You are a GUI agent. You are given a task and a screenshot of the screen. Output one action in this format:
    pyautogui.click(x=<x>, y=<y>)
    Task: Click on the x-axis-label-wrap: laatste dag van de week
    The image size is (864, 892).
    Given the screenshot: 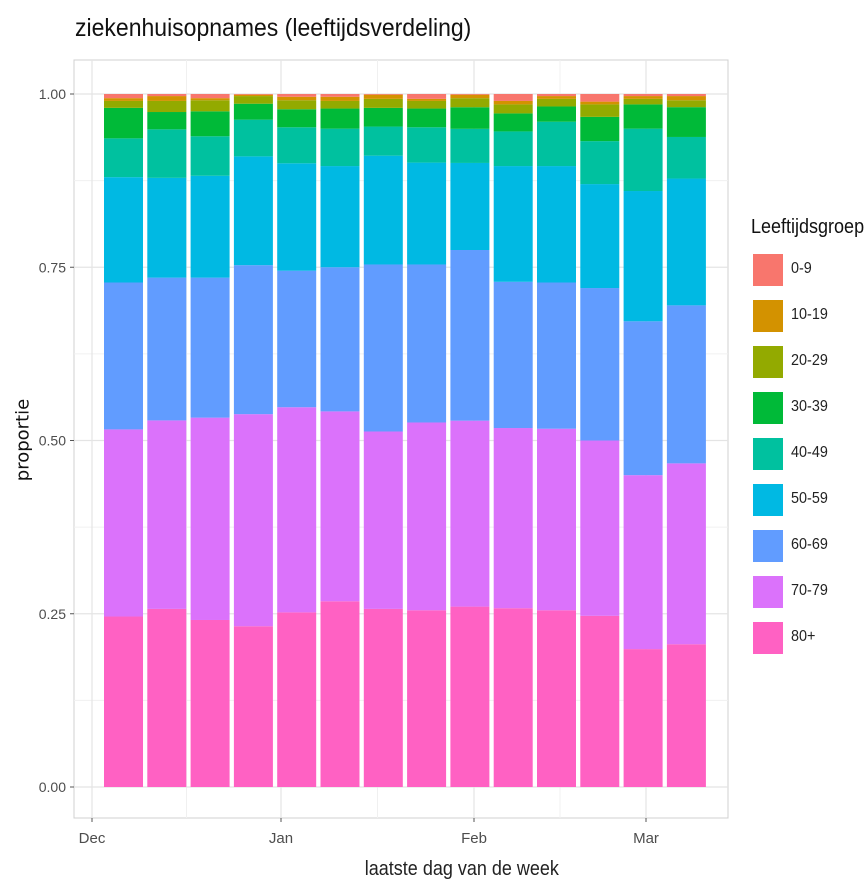 What is the action you would take?
    pyautogui.click(x=432, y=869)
    